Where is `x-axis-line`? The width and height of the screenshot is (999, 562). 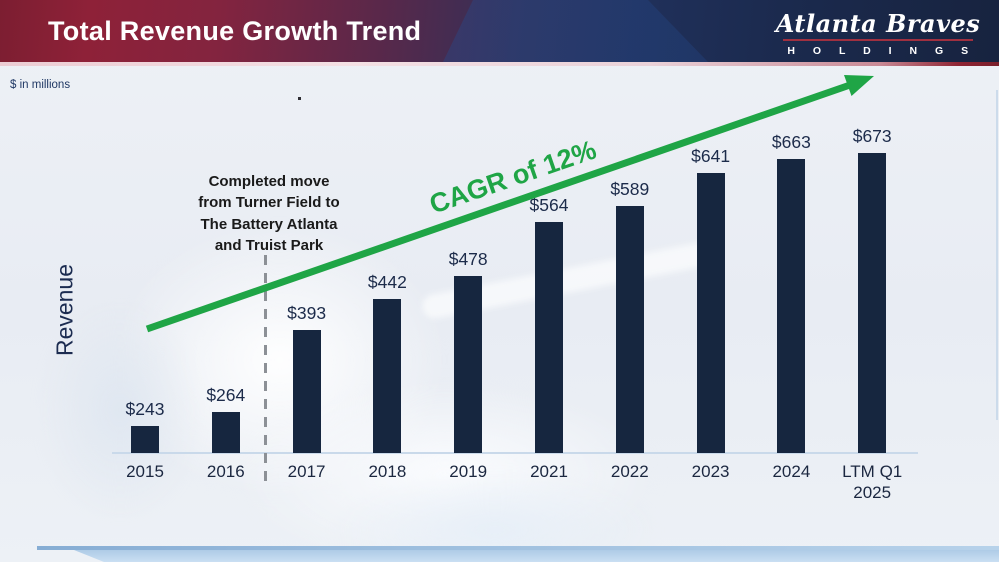 x-axis-line is located at coordinates (515, 453).